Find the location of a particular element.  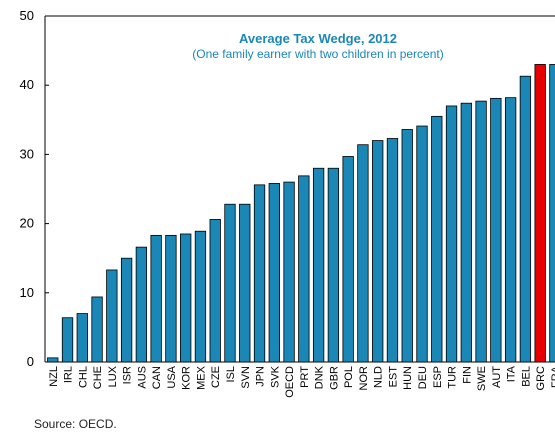

bar-isl is located at coordinates (230, 283).